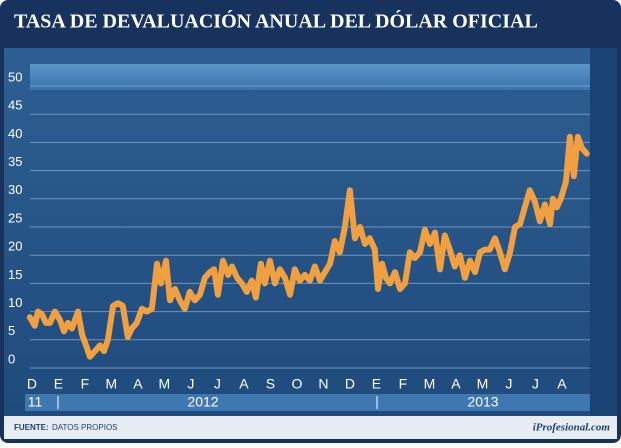 This screenshot has width=621, height=448. What do you see at coordinates (15, 302) in the screenshot?
I see `y-tick-label: 10` at bounding box center [15, 302].